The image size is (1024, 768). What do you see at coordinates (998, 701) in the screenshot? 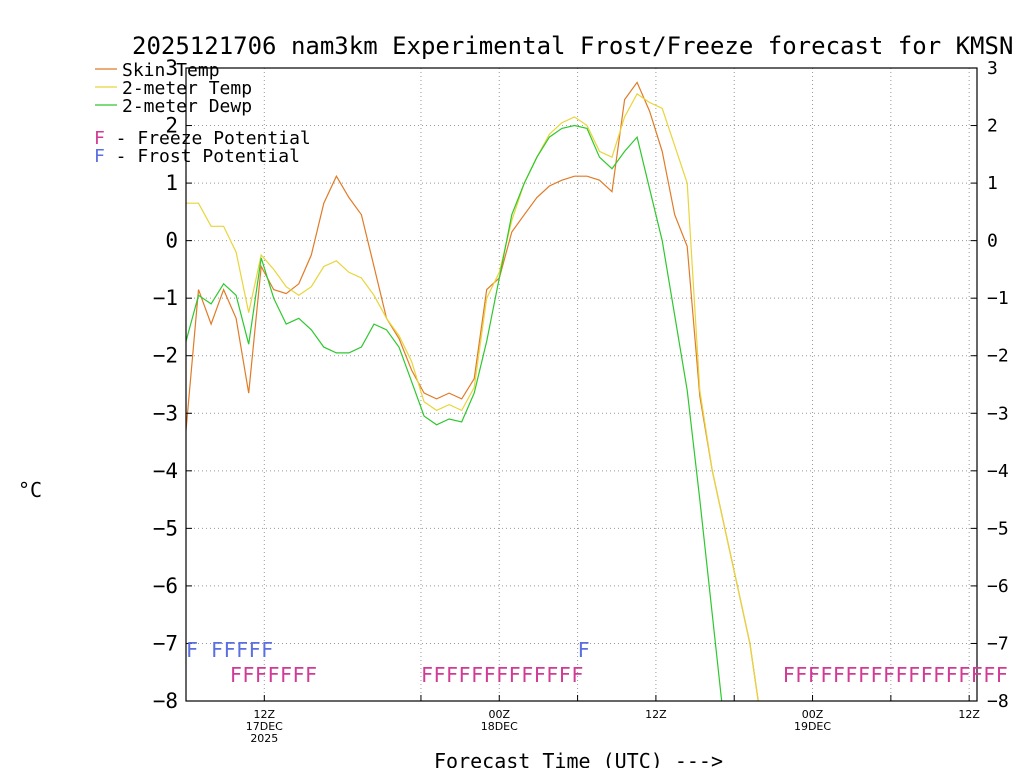
I see `y-tick-label-right: −8` at bounding box center [998, 701].